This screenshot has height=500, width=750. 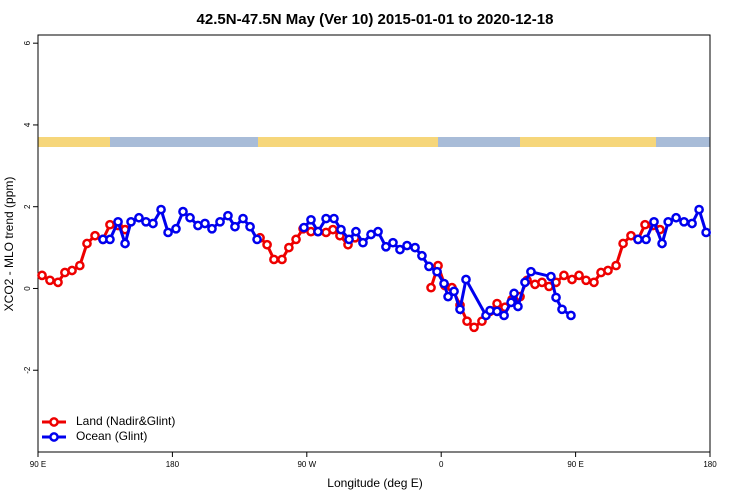 What do you see at coordinates (111, 436) in the screenshot?
I see `legend-label: Ocean (Glint)` at bounding box center [111, 436].